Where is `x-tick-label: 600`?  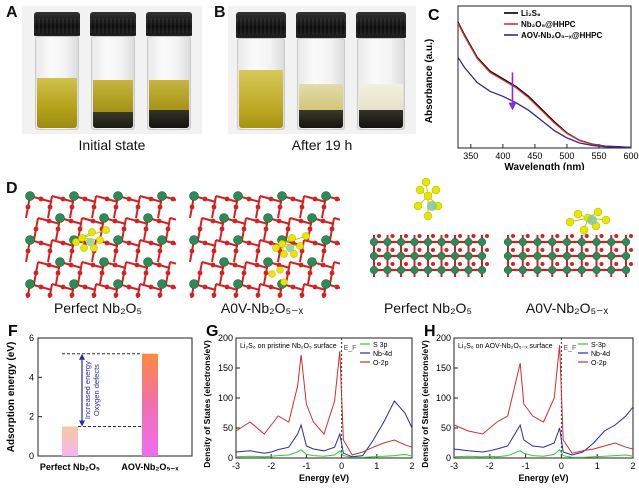
x-tick-label: 600 is located at coordinates (630, 156).